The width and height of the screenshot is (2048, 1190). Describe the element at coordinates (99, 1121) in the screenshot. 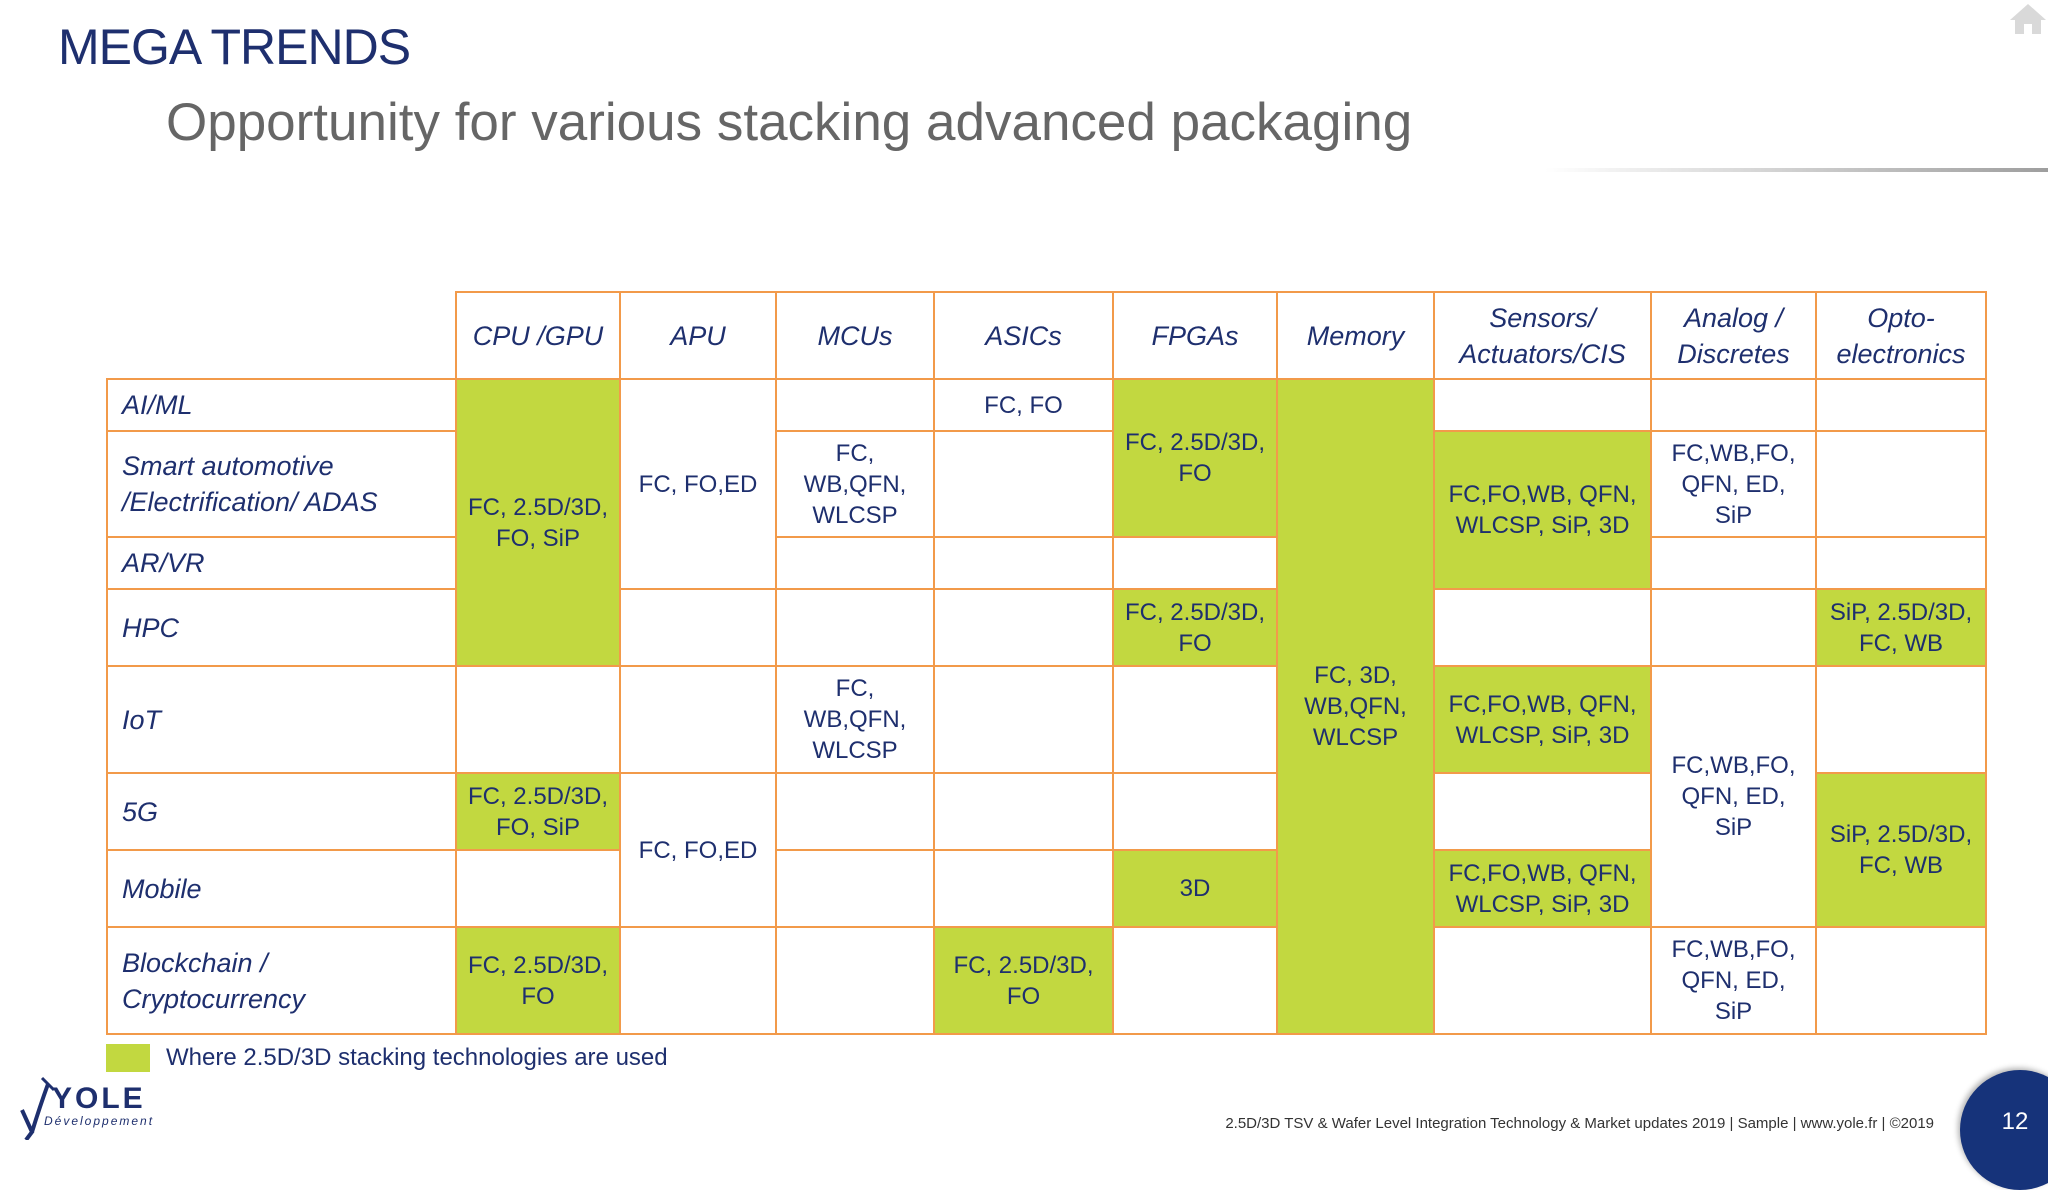

I see `logo-subtitle: Développement` at that location.